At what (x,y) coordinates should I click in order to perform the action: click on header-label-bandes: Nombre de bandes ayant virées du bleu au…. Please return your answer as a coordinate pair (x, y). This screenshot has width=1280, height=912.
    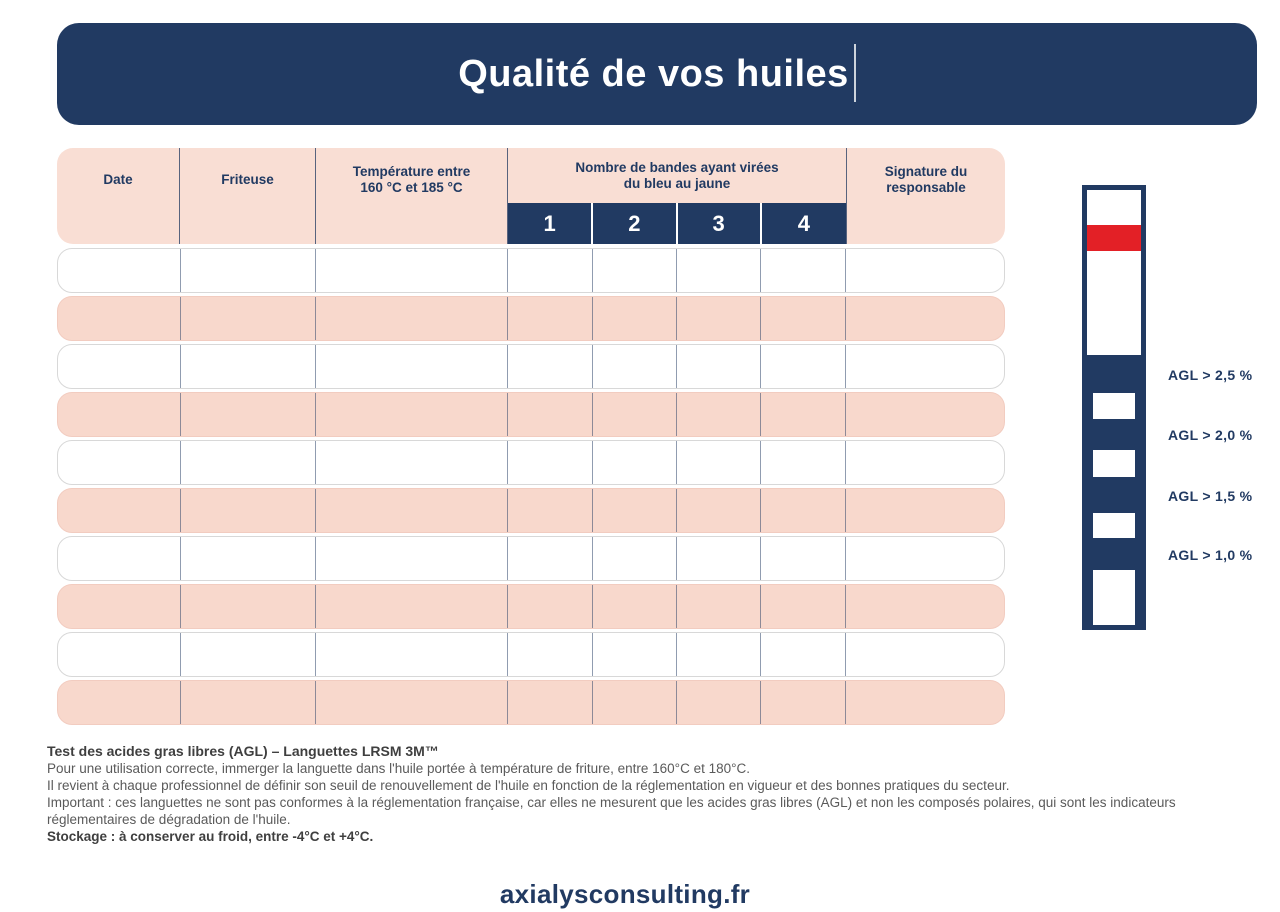
    Looking at the image, I should click on (677, 175).